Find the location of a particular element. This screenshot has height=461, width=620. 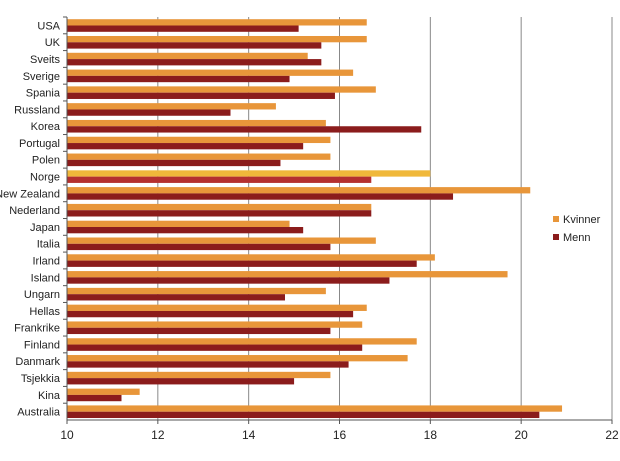

x-tick-label: 20 is located at coordinates (521, 435).